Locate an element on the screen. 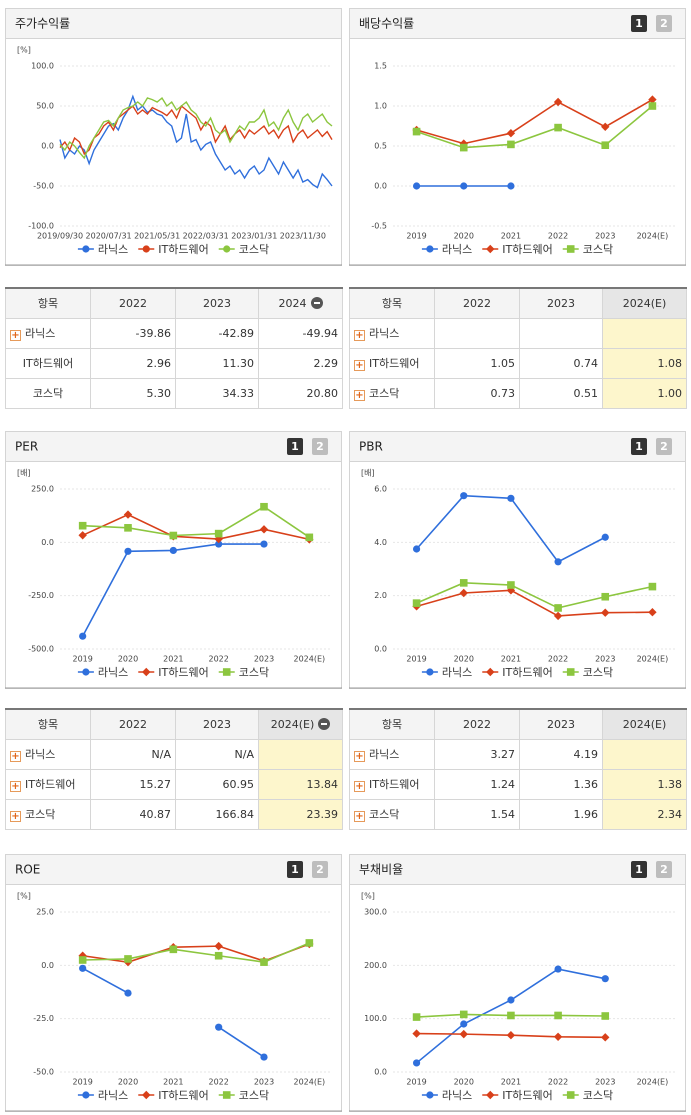 The image size is (691, 1115). row-name: + 라닉스 is located at coordinates (392, 333).